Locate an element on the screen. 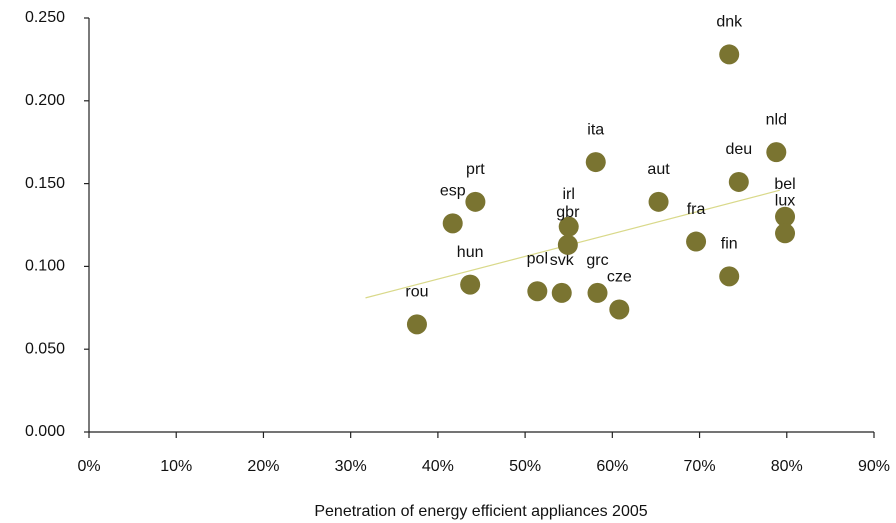 The width and height of the screenshot is (896, 523). y-tick-label: 0.200 is located at coordinates (45, 100).